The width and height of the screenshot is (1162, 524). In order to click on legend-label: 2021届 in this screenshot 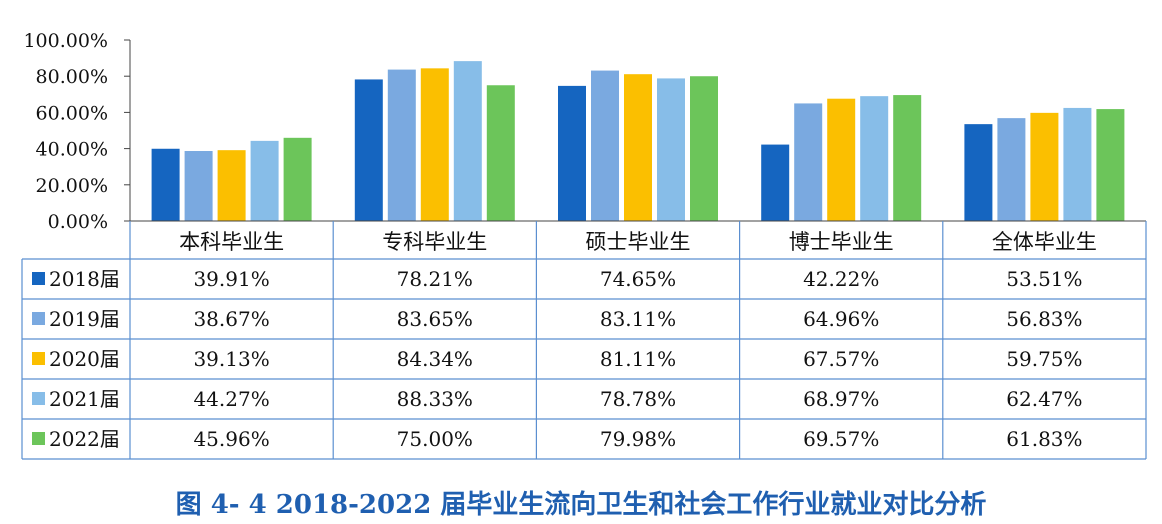, I will do `click(84, 399)`.